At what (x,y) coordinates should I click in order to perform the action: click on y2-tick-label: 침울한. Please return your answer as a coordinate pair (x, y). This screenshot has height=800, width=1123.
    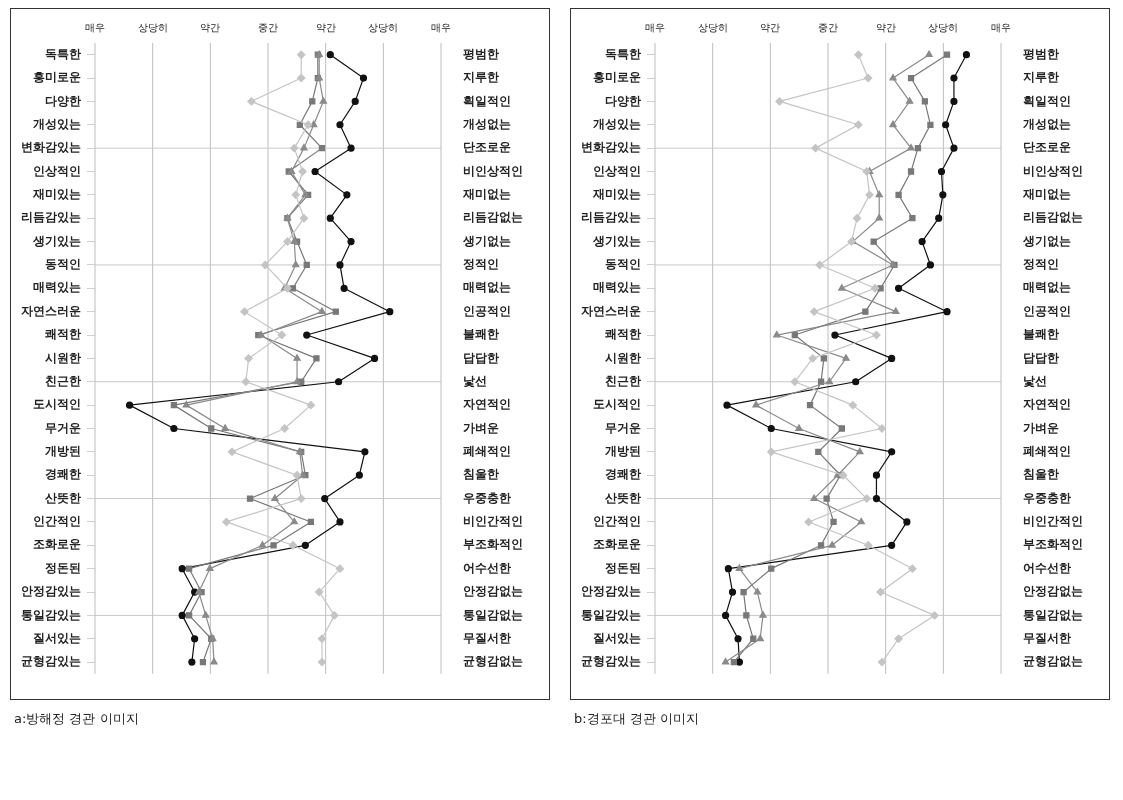
    Looking at the image, I should click on (481, 474).